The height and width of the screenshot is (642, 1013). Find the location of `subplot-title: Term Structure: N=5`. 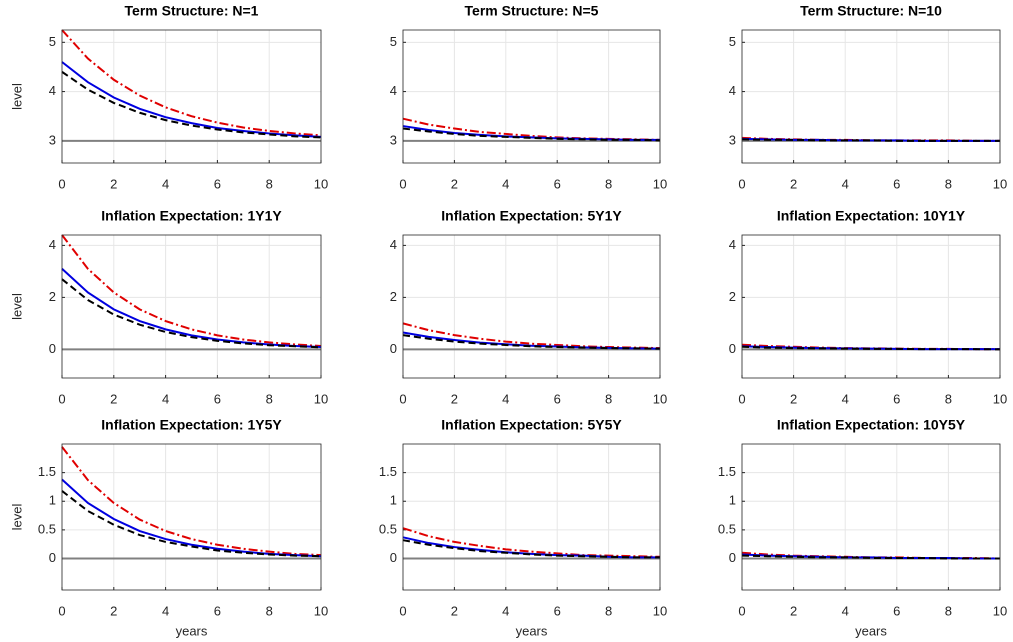

subplot-title: Term Structure: N=5 is located at coordinates (532, 11).